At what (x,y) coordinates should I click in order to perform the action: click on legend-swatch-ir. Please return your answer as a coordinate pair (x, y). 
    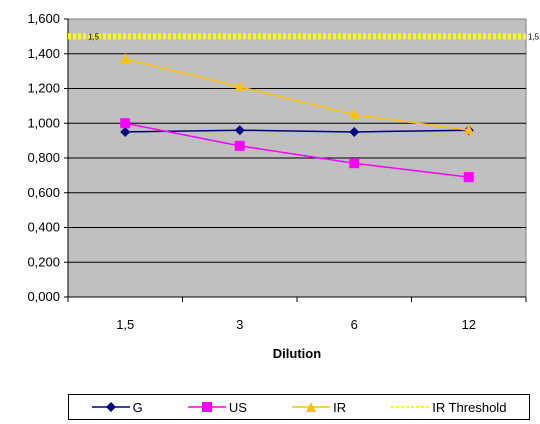
    Looking at the image, I should click on (311, 407).